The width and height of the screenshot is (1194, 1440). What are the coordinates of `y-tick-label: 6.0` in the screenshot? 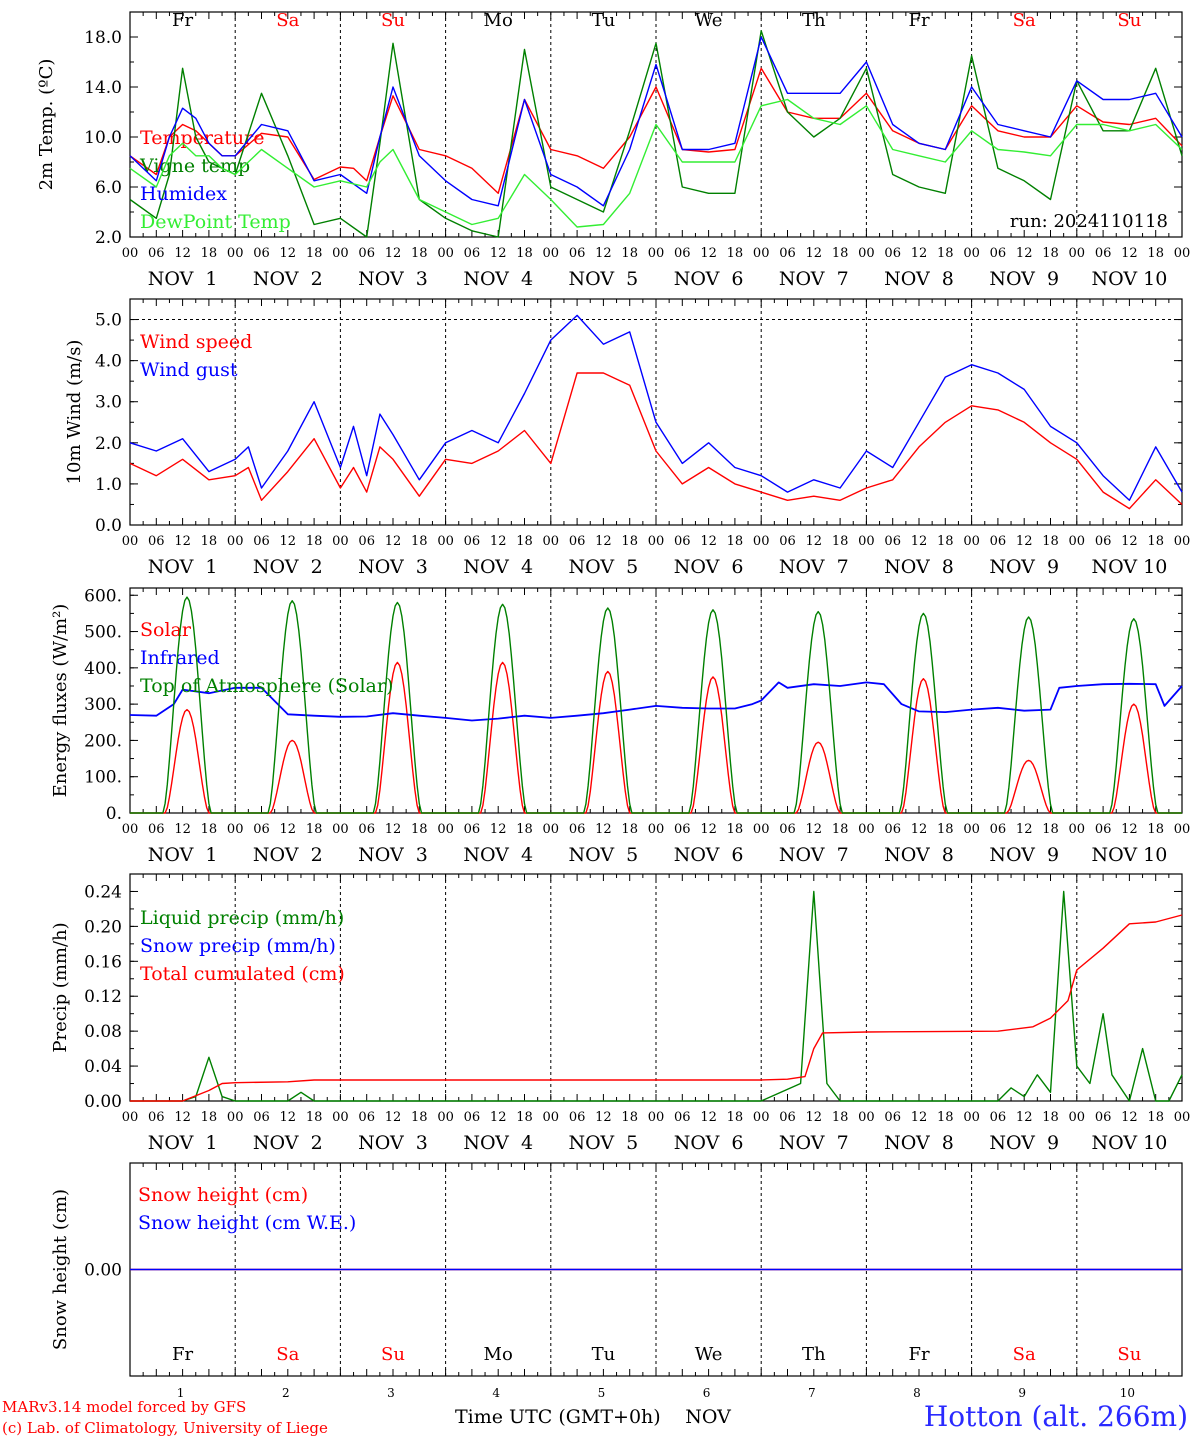 It's located at (108, 188).